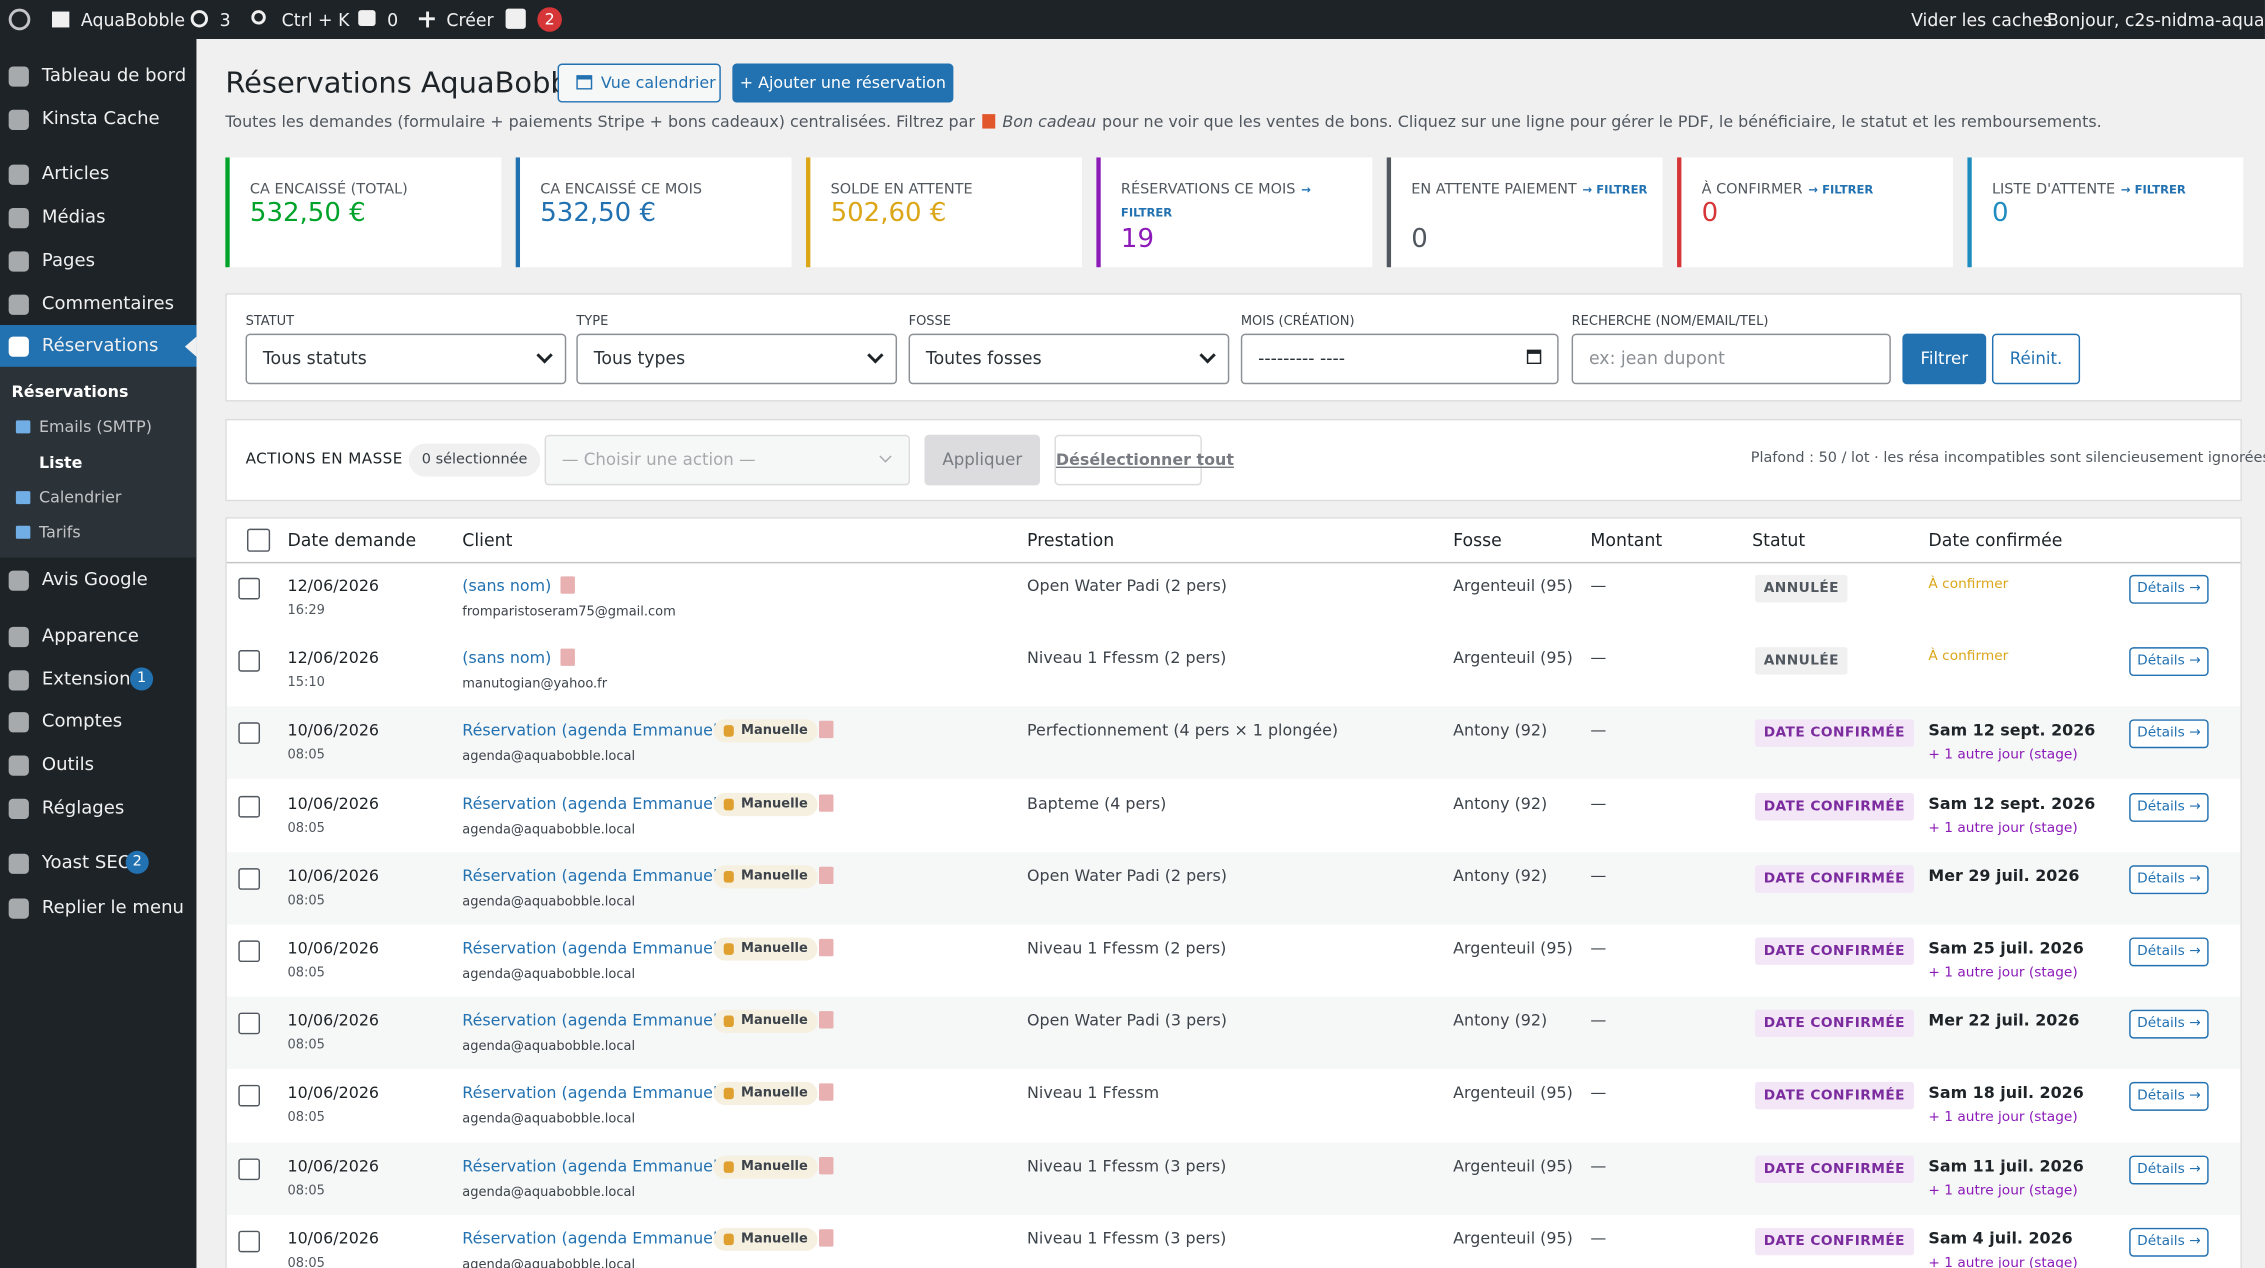 The width and height of the screenshot is (2265, 1268). I want to click on calendar-button: Vue calendrier, so click(639, 83).